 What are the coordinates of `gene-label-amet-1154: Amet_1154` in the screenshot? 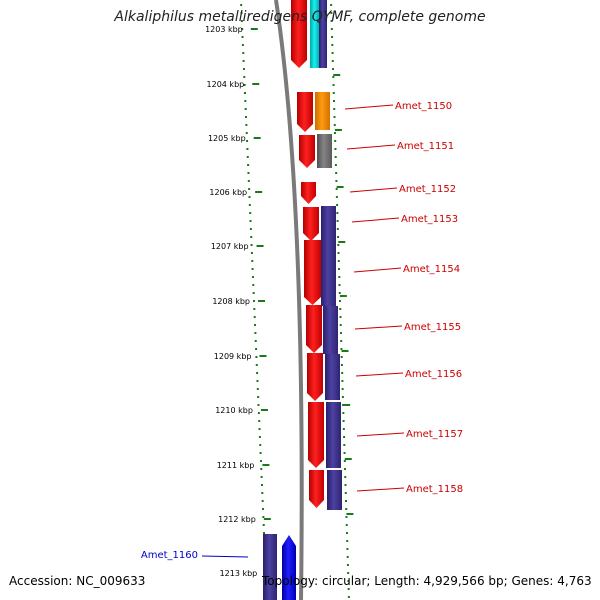 It's located at (431, 269).